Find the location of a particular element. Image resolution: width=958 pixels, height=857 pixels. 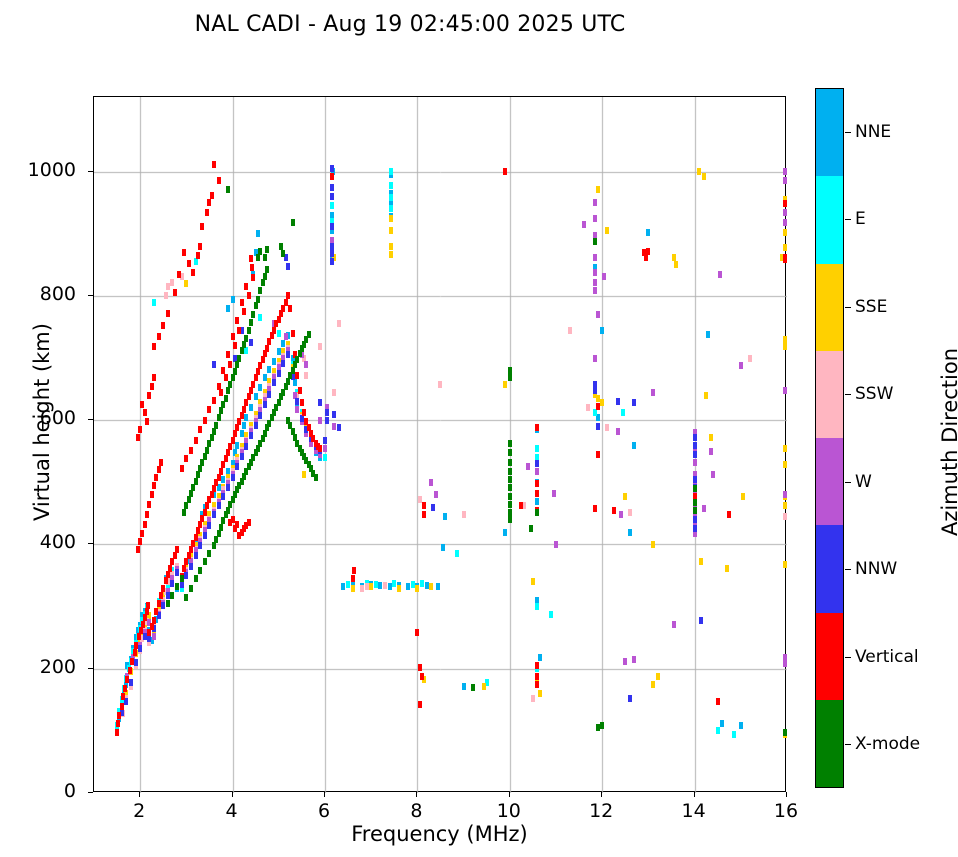

colorbar-label-nnw: NNW is located at coordinates (876, 569).